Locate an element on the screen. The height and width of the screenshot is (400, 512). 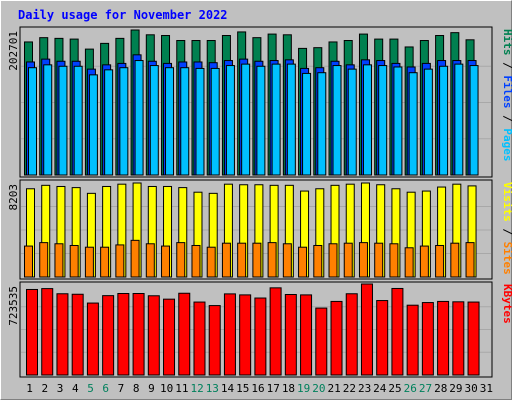
x-tick-label: 11 is located at coordinates (181, 388).